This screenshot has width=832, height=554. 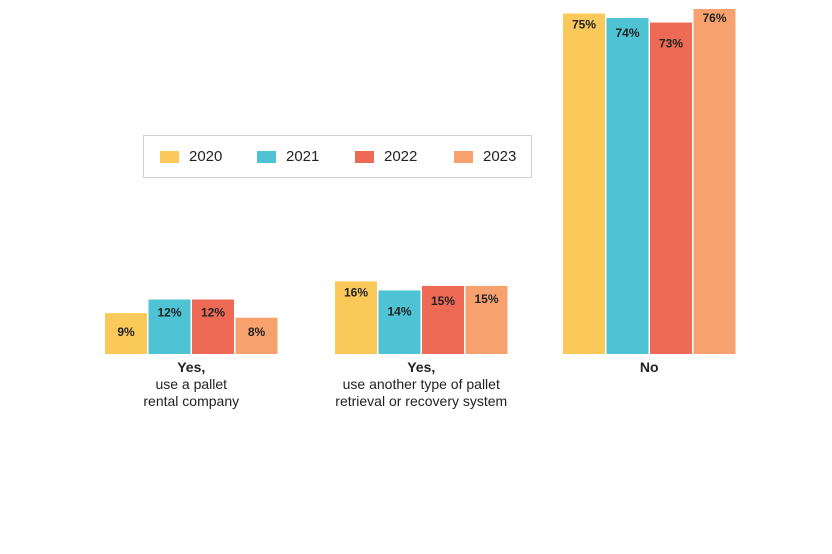 What do you see at coordinates (443, 319) in the screenshot?
I see `bar-2022-cat1` at bounding box center [443, 319].